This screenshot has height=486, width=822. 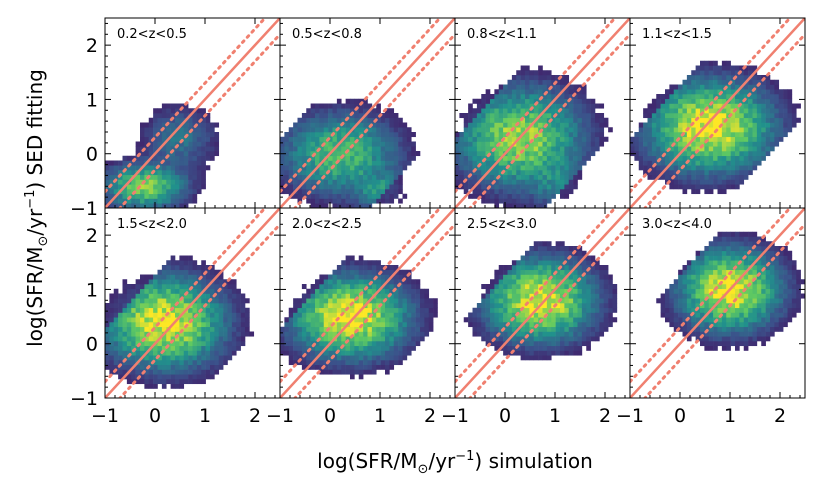 I want to click on offset-line, so click(x=198, y=310).